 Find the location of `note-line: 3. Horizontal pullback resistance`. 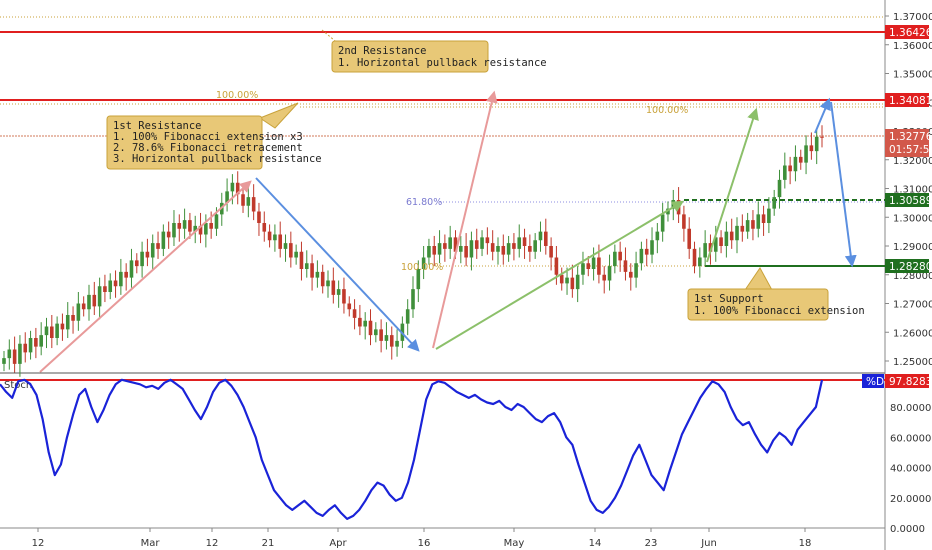

note-line: 3. Horizontal pullback resistance is located at coordinates (217, 159).